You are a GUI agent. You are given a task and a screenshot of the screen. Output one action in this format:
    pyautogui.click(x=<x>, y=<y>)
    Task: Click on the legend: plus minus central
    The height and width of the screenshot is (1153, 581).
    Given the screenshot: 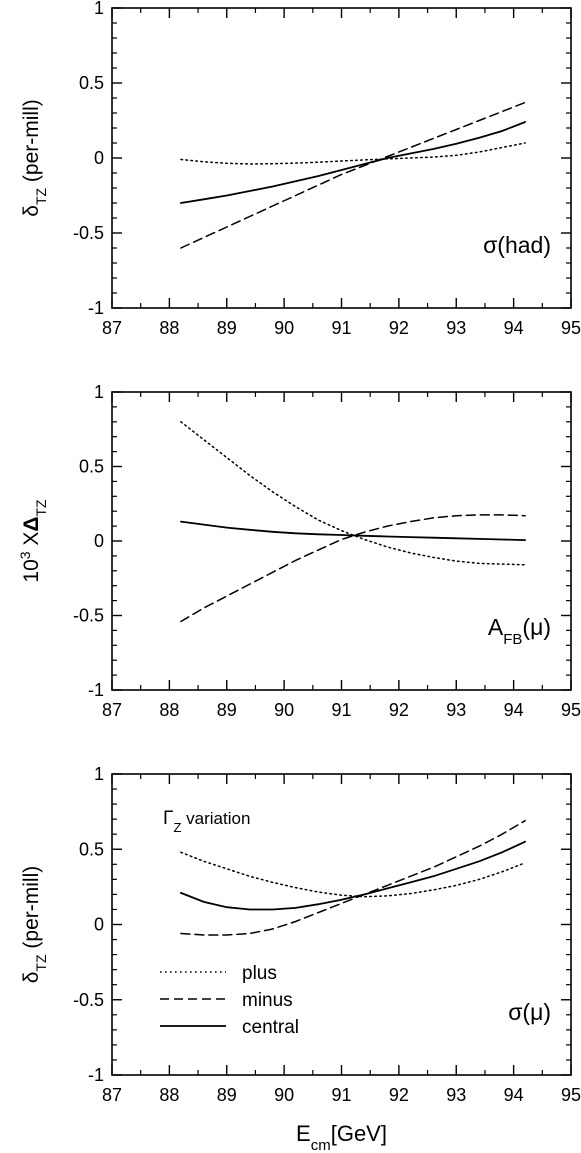 What is the action you would take?
    pyautogui.click(x=229, y=1000)
    